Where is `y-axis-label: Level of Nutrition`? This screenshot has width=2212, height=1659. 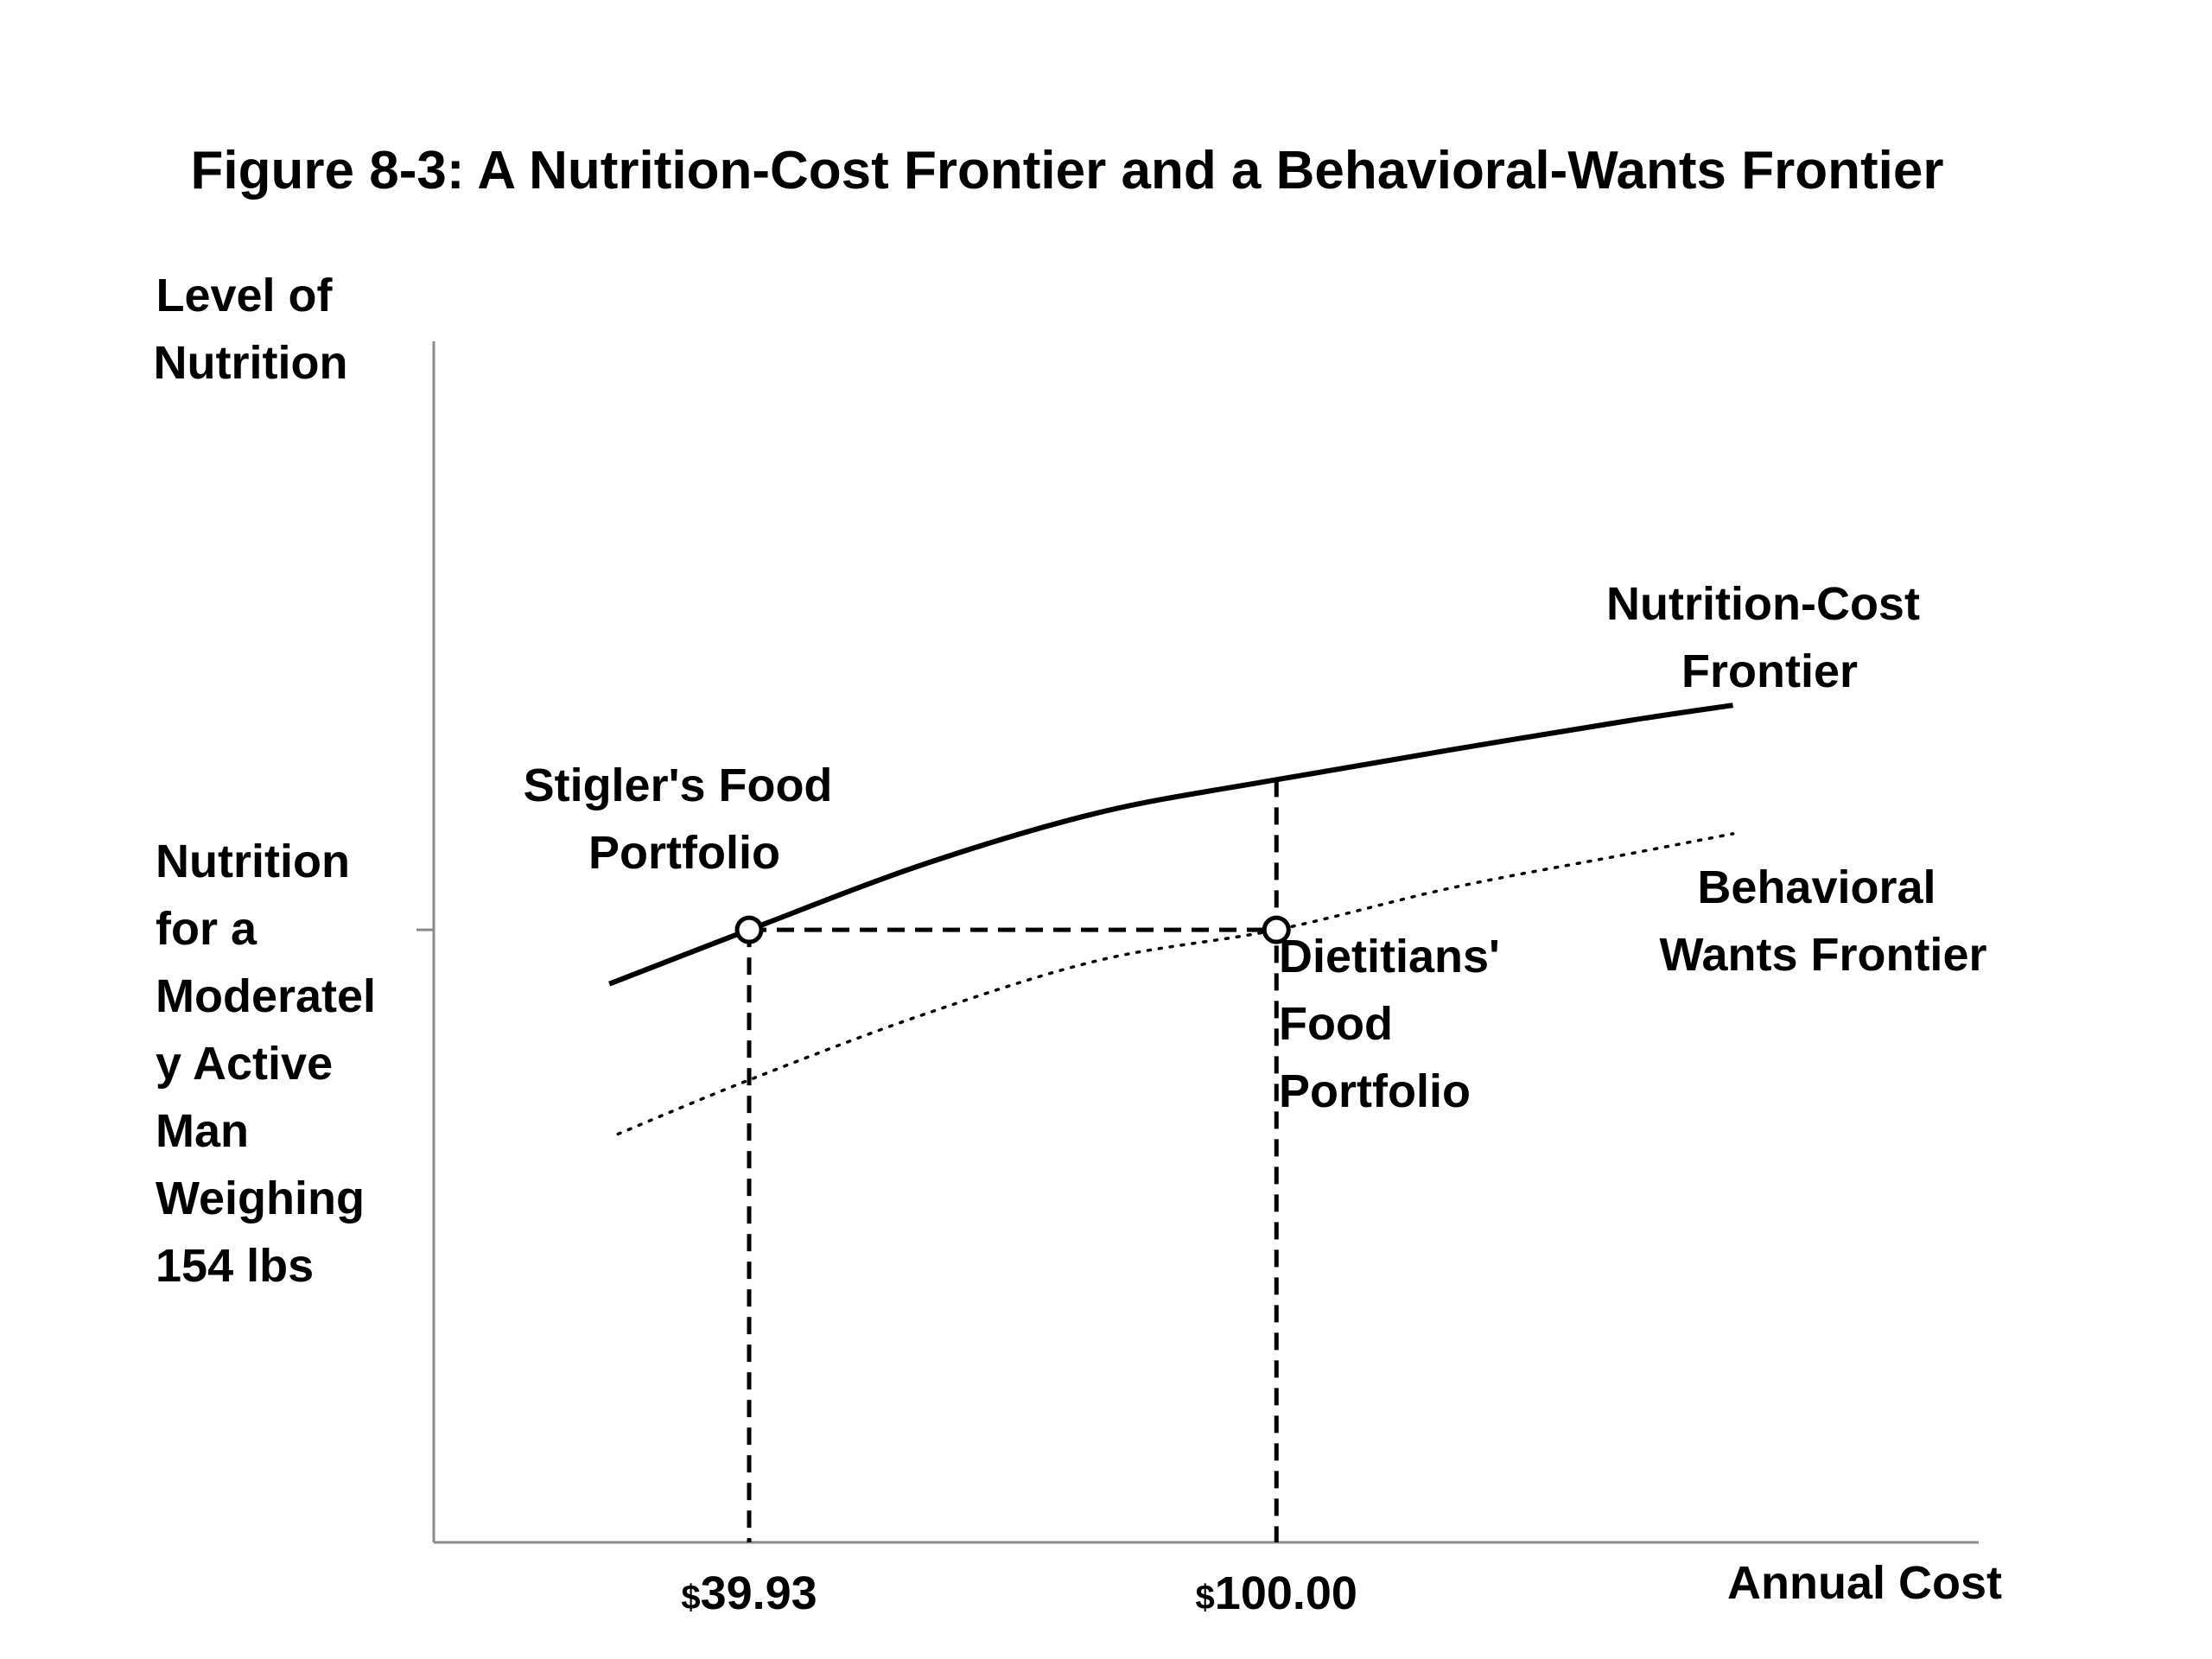 y-axis-label: Level of Nutrition is located at coordinates (251, 329).